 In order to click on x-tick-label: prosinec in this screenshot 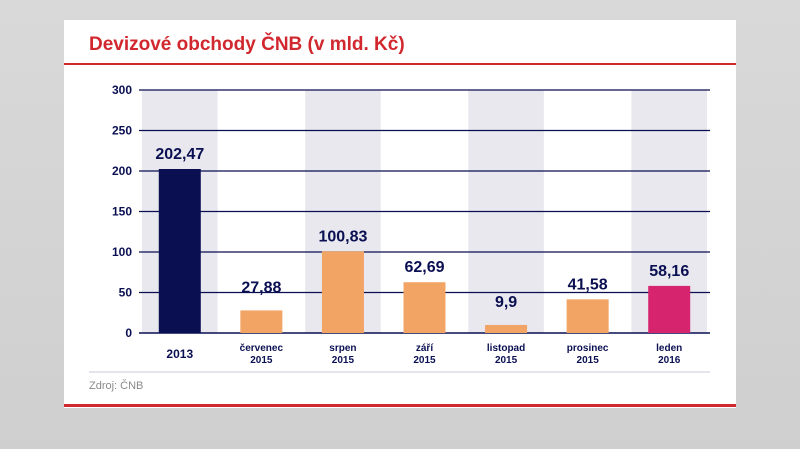, I will do `click(588, 348)`.